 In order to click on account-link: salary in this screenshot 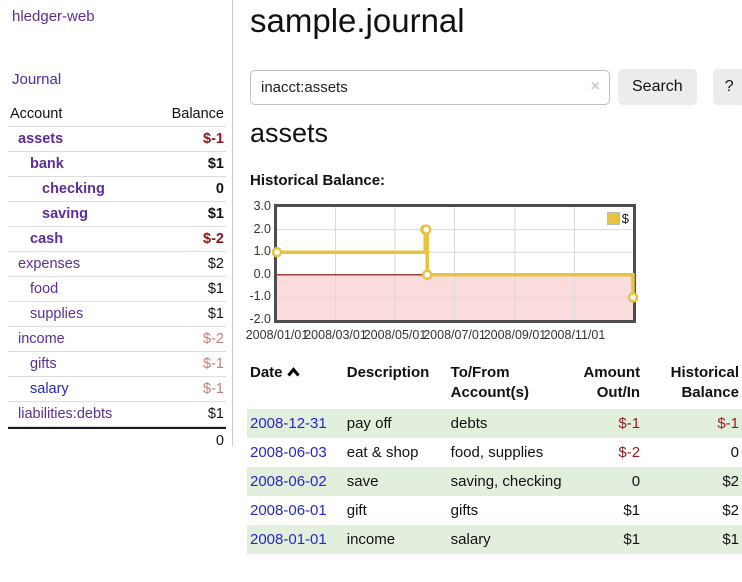, I will do `click(49, 389)`.